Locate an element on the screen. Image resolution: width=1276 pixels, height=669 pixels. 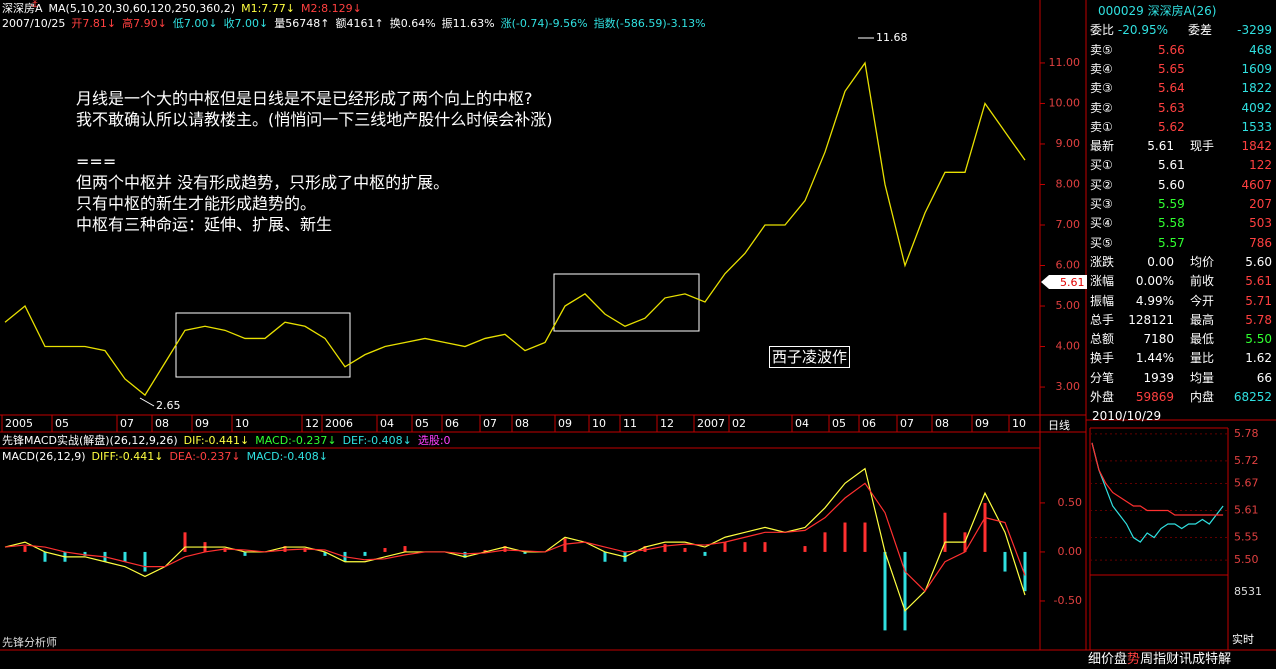
quote-cell: 5.60 is located at coordinates (1258, 261).